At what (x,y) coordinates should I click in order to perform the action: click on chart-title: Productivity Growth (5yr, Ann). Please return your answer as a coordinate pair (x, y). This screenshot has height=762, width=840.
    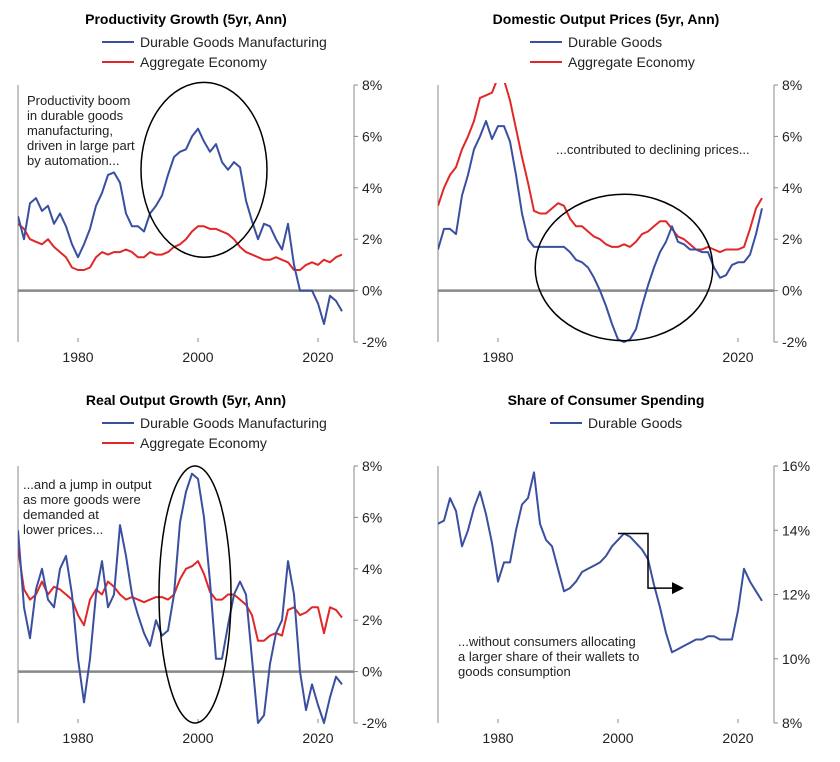
    Looking at the image, I should click on (186, 19).